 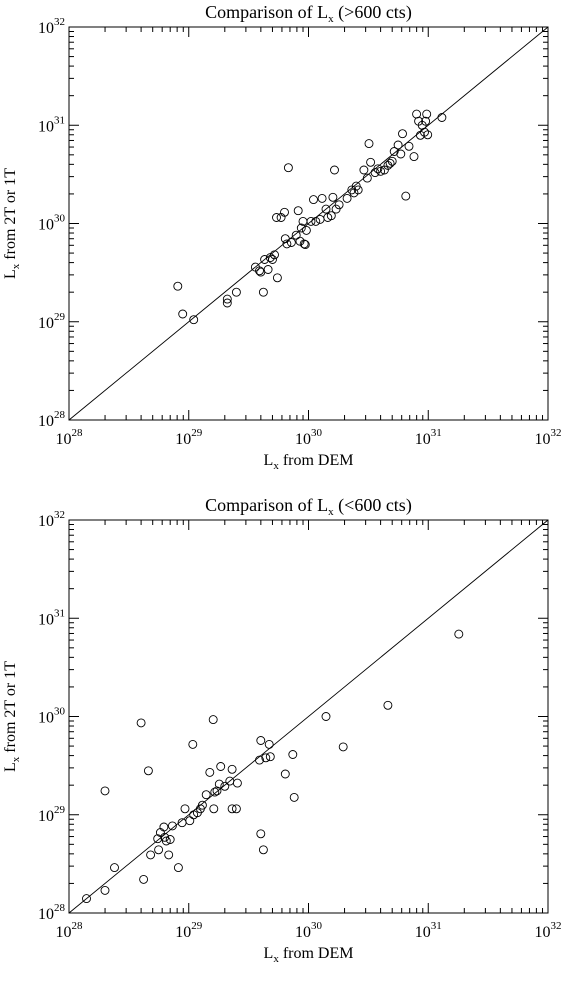 I want to click on y-tick-exponent: 28, so click(x=60, y=908).